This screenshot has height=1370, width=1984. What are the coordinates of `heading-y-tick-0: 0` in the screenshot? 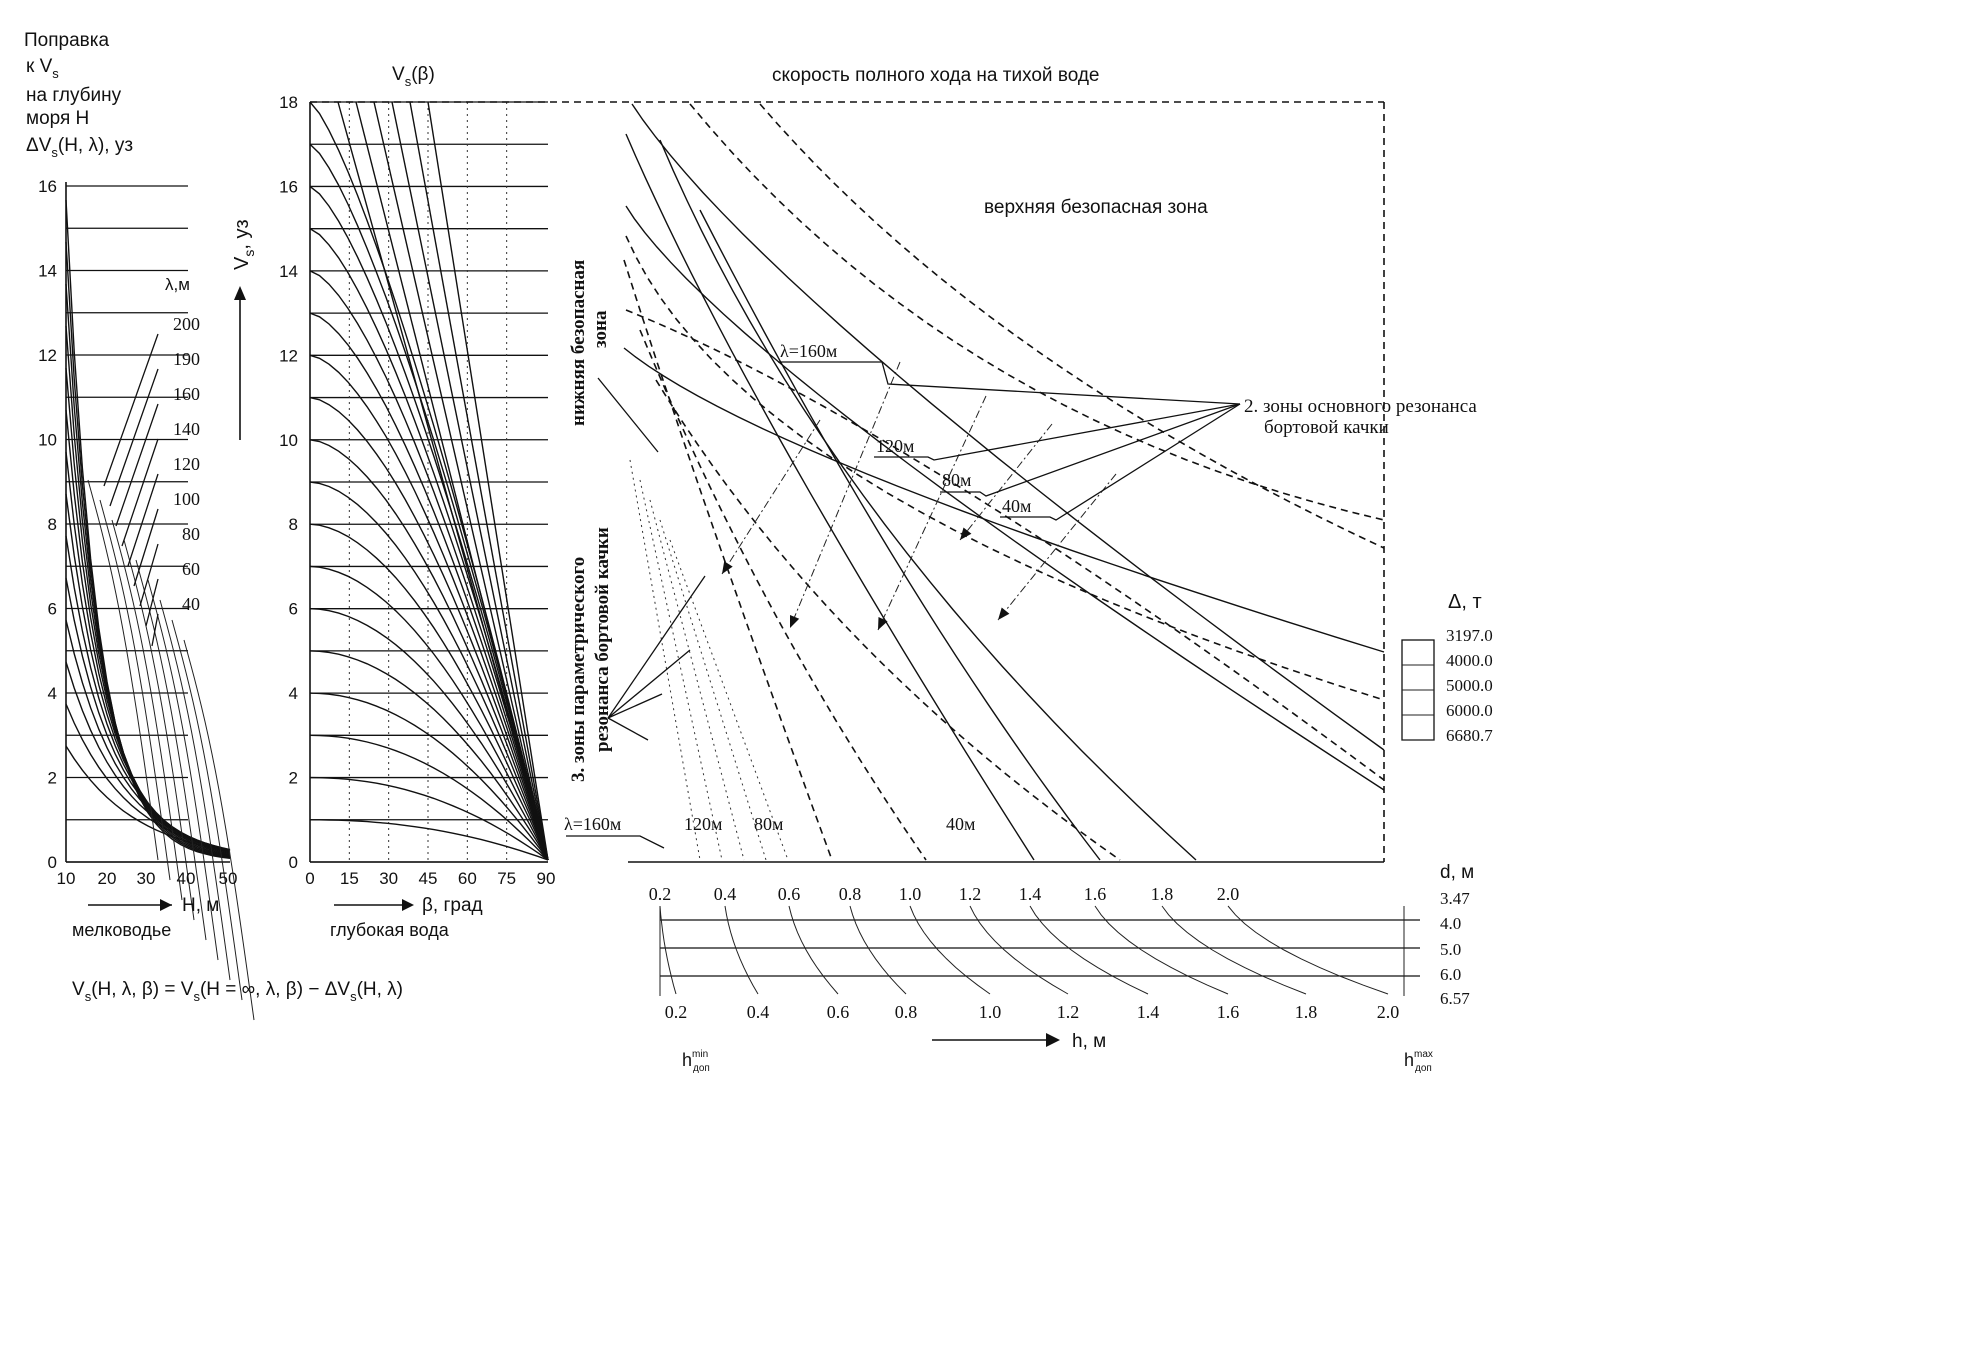 It's located at (293, 862).